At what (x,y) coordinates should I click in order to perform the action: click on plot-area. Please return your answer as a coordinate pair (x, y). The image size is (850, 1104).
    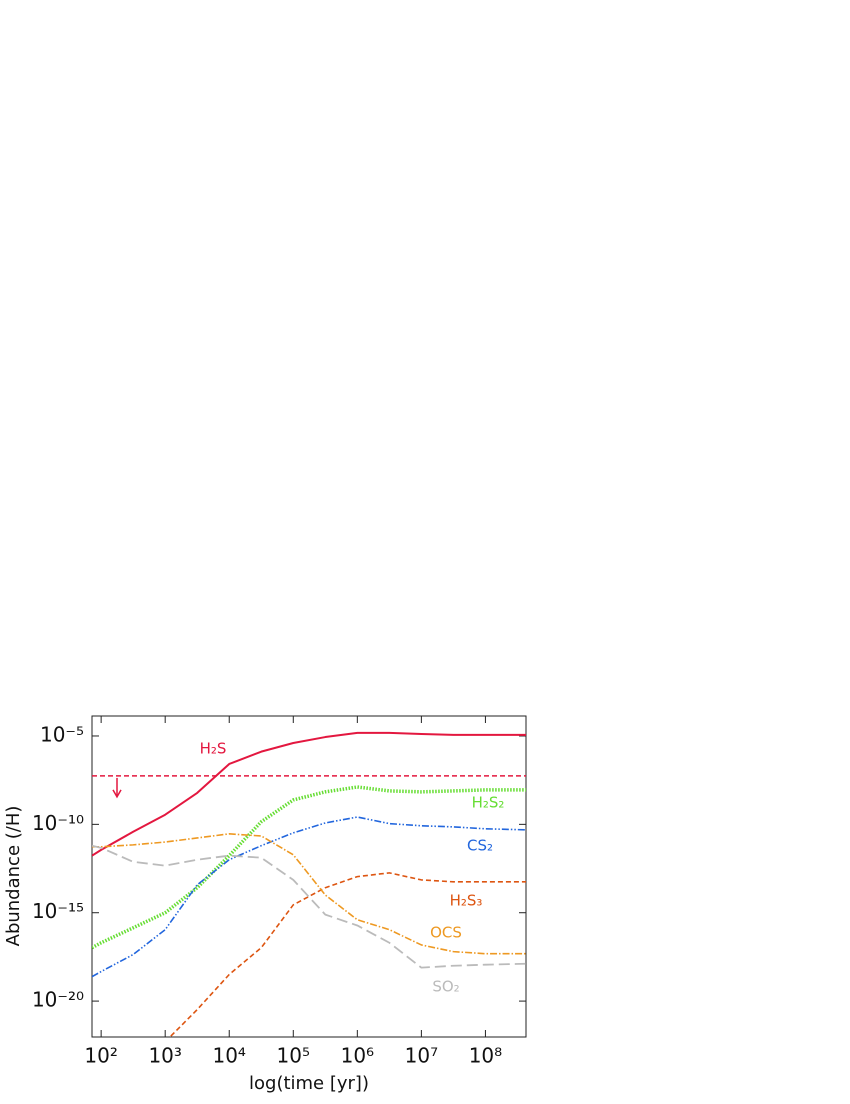
    Looking at the image, I should click on (309, 884).